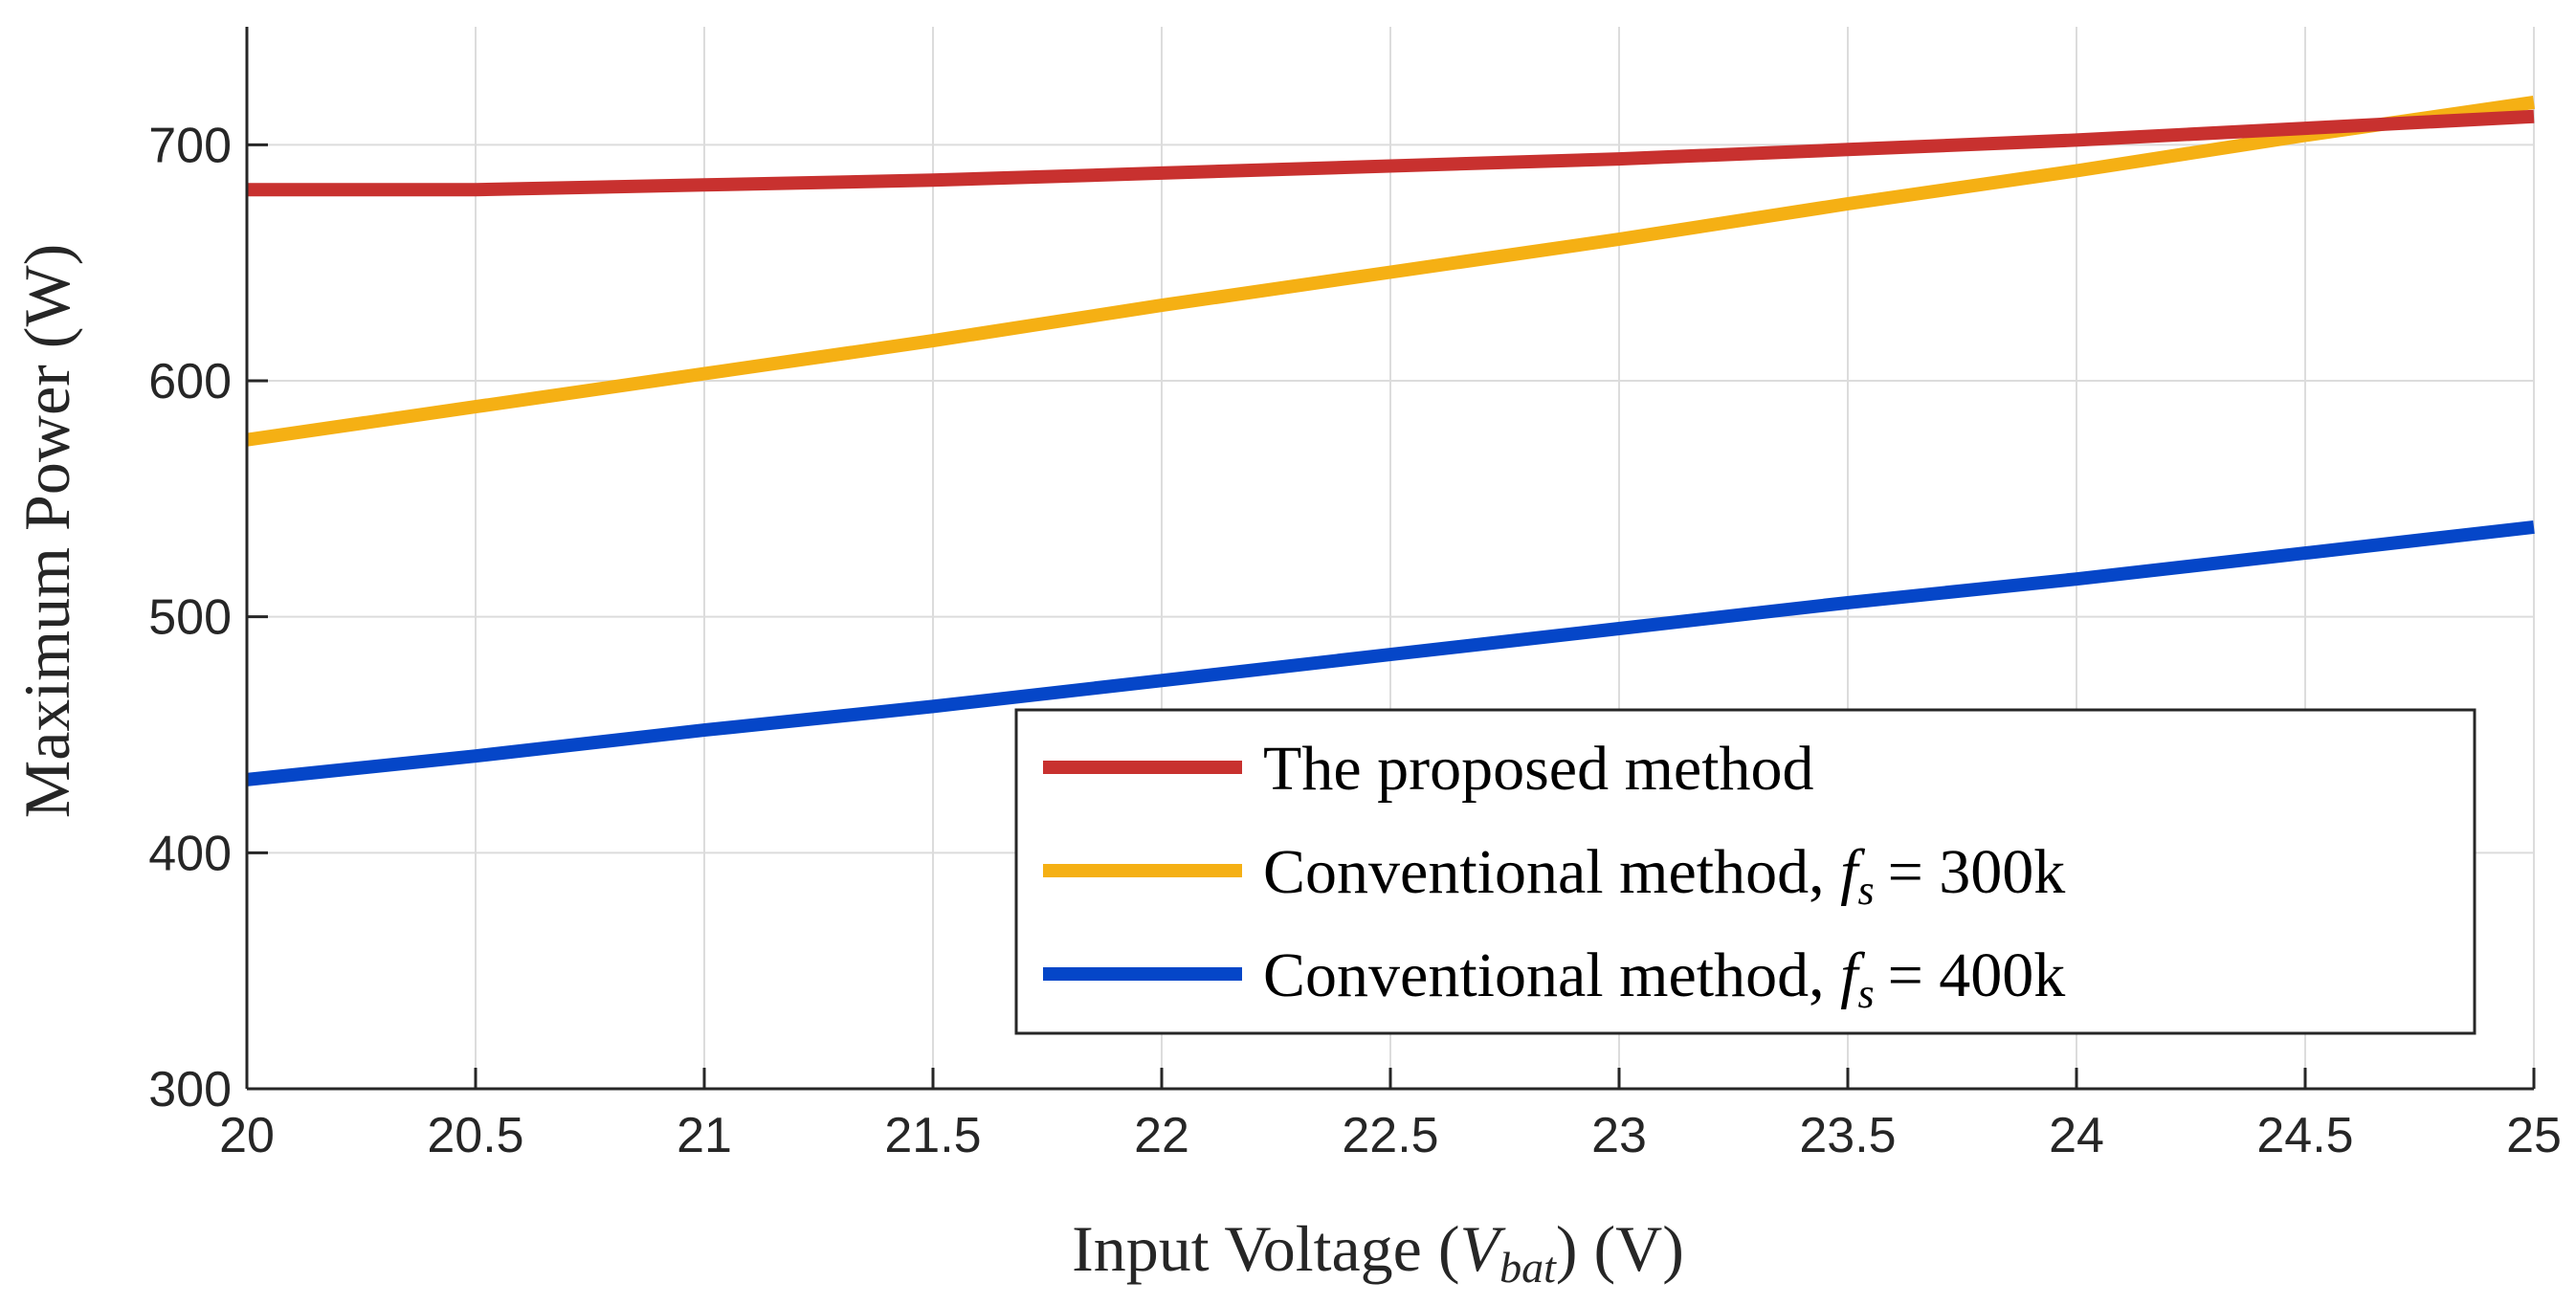 Image resolution: width=2576 pixels, height=1305 pixels. What do you see at coordinates (1449, 1248) in the screenshot?
I see `x-axis-title-open-paren: (` at bounding box center [1449, 1248].